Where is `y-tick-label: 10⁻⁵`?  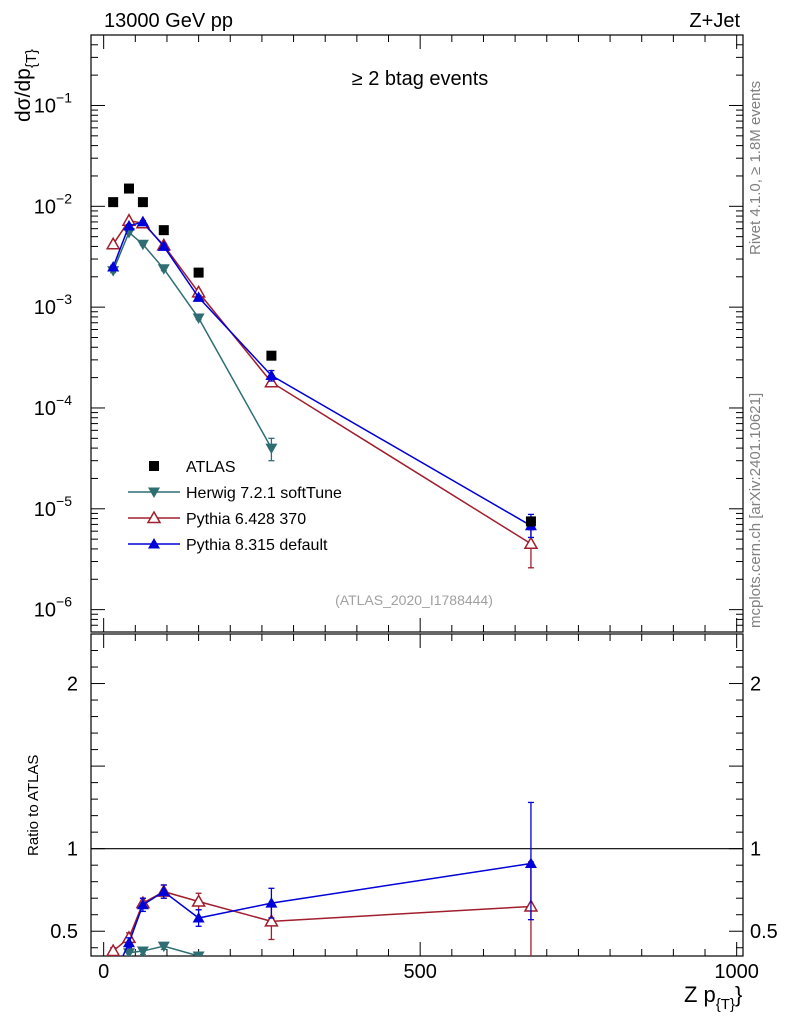 y-tick-label: 10⁻⁵ is located at coordinates (53, 507).